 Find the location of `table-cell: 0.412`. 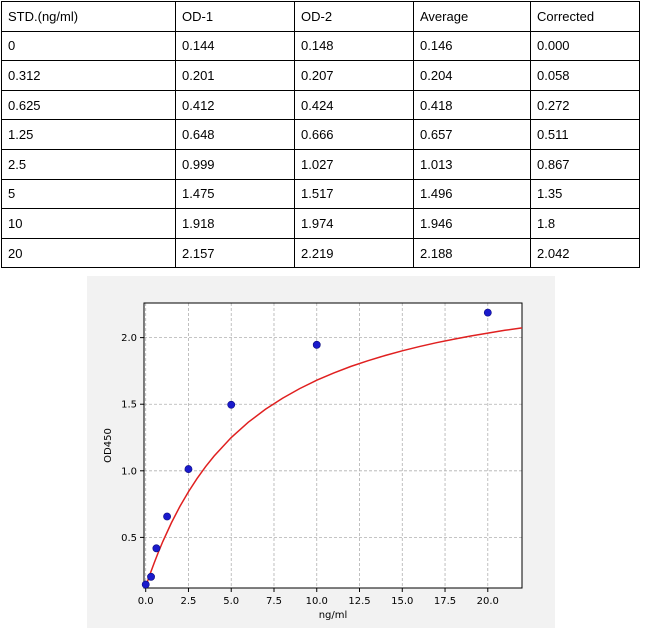

table-cell: 0.412 is located at coordinates (235, 105).